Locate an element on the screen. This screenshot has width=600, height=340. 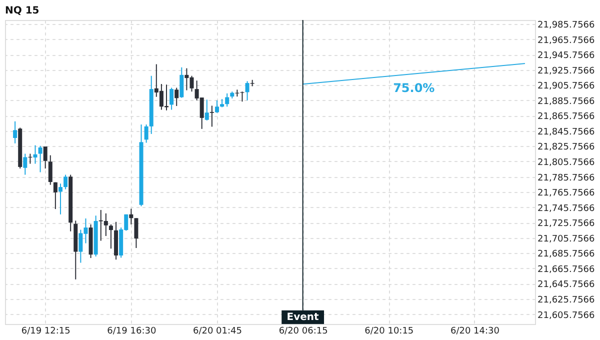
y-tick-label: 21,725.7566 is located at coordinates (567, 224).